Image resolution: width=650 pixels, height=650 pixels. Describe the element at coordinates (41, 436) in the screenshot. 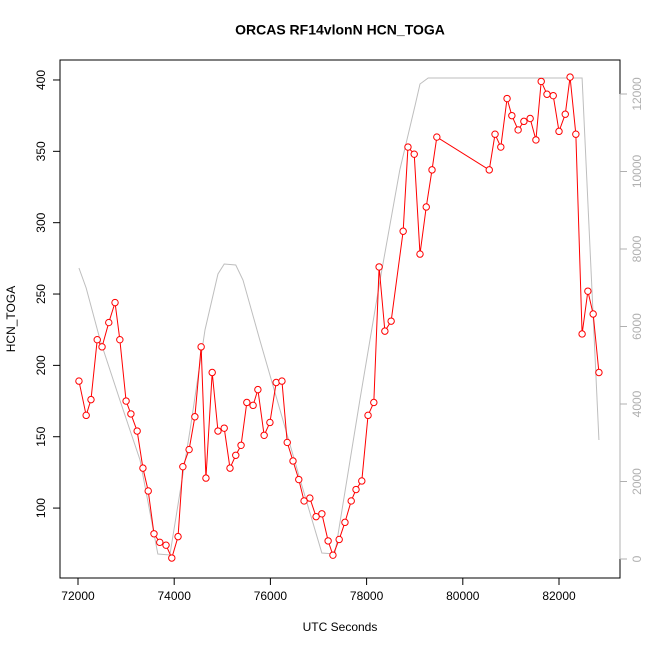

I see `y-tick-label: 150` at that location.